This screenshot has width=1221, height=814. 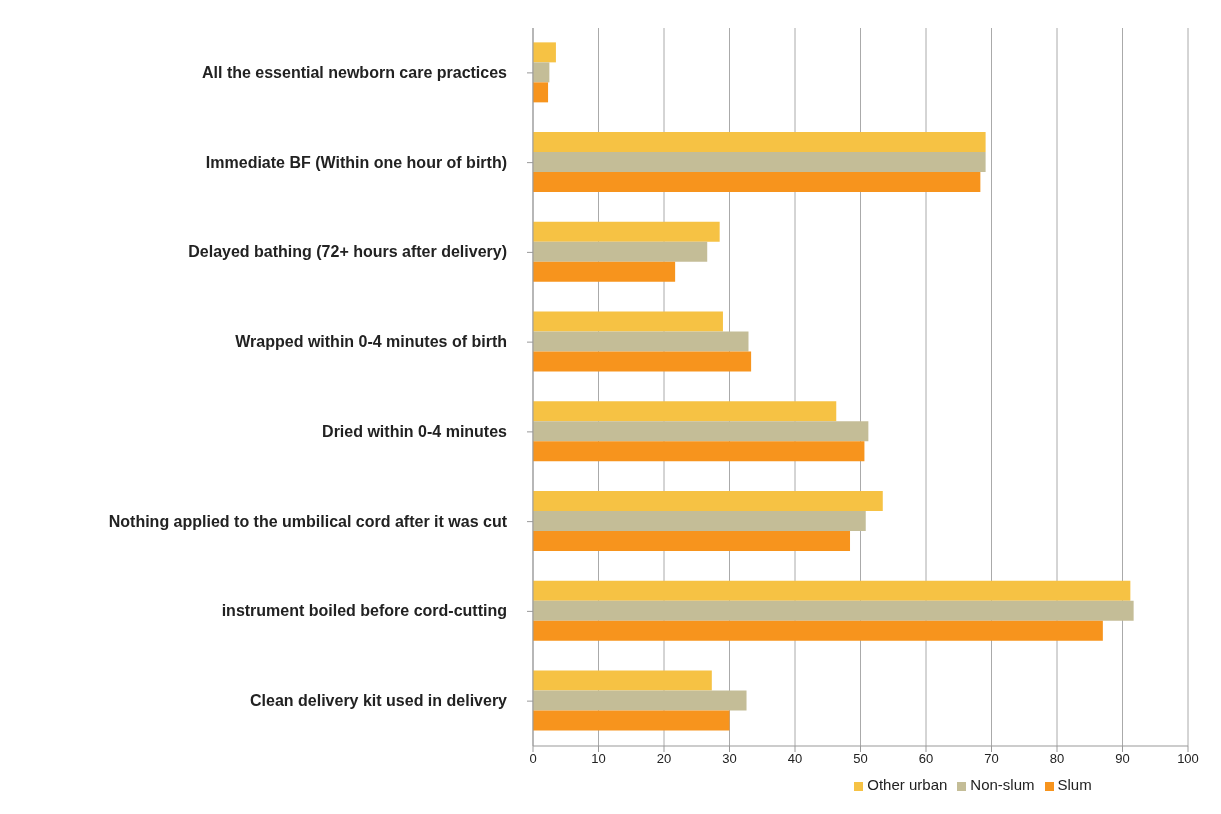 I want to click on x-tick-label: 10, so click(x=598, y=759).